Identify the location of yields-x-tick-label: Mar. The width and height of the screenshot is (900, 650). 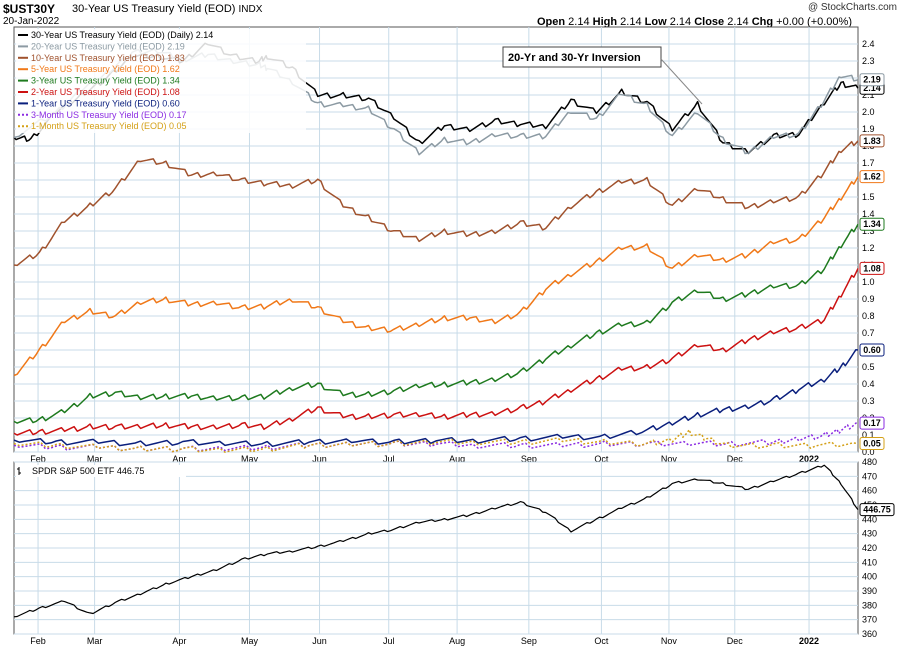
(95, 459).